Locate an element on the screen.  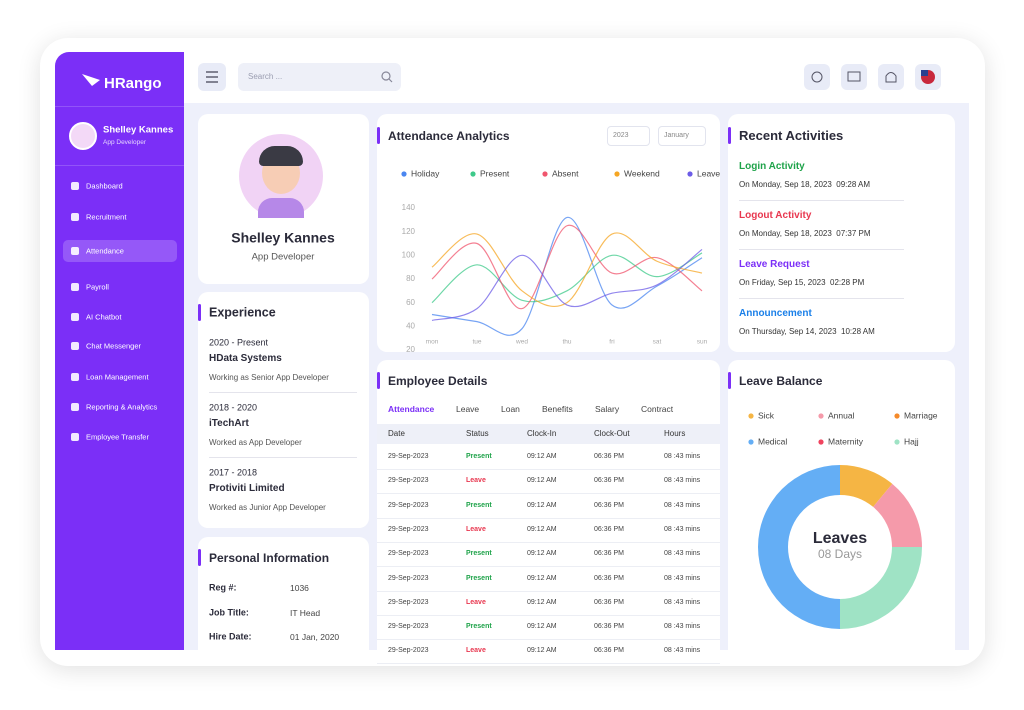
activity-date: On Monday, Sep 18, 2023 09:28 AM is located at coordinates (805, 185).